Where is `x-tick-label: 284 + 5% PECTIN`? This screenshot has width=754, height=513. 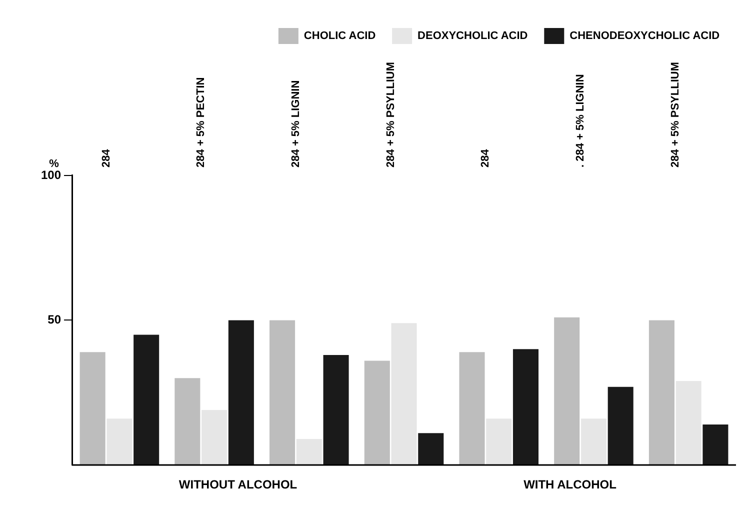 x-tick-label: 284 + 5% PECTIN is located at coordinates (201, 122).